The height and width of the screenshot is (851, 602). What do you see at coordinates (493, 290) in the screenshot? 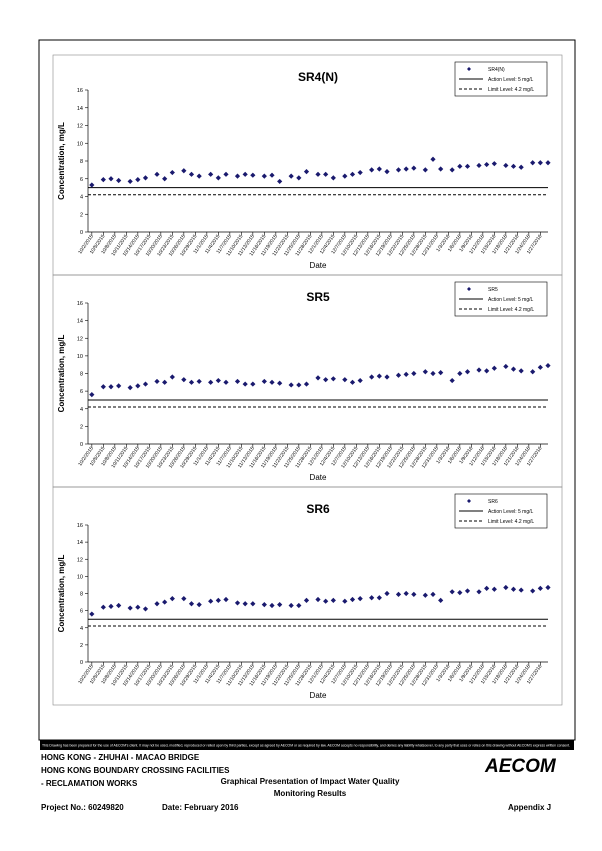
I see `legend-label: SR5` at bounding box center [493, 290].